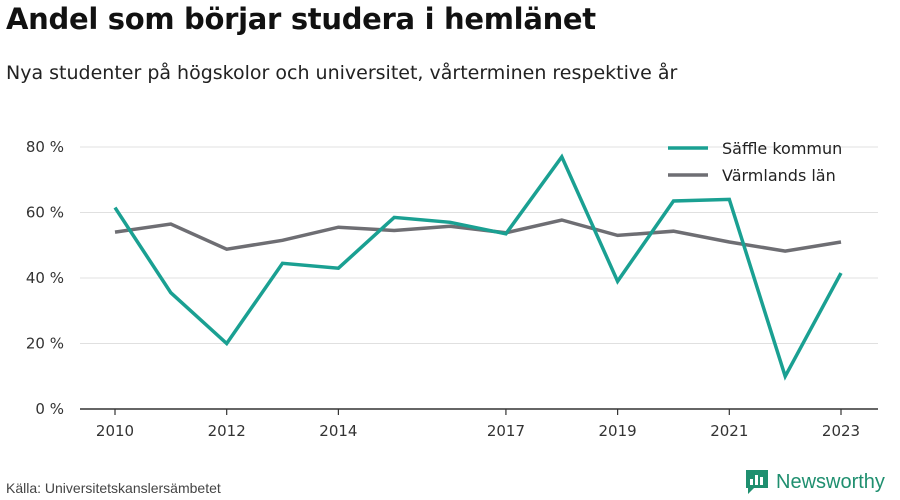 This screenshot has width=900, height=500. I want to click on source-note: Källa: Universitetskanslersämbetet, so click(113, 488).